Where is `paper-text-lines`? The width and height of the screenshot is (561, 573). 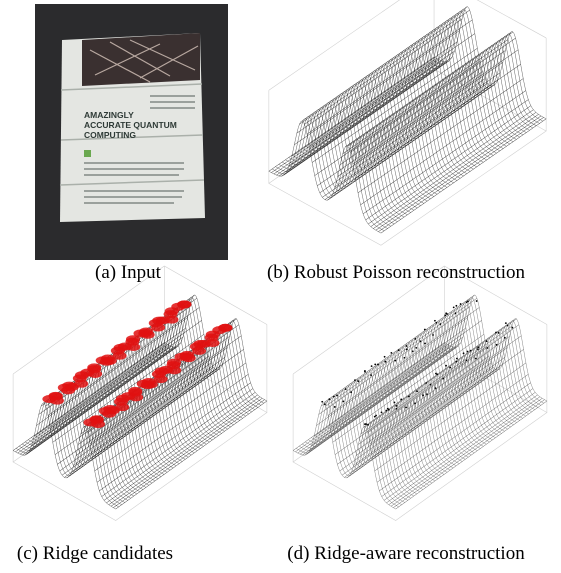
paper-text-lines is located at coordinates (139, 149).